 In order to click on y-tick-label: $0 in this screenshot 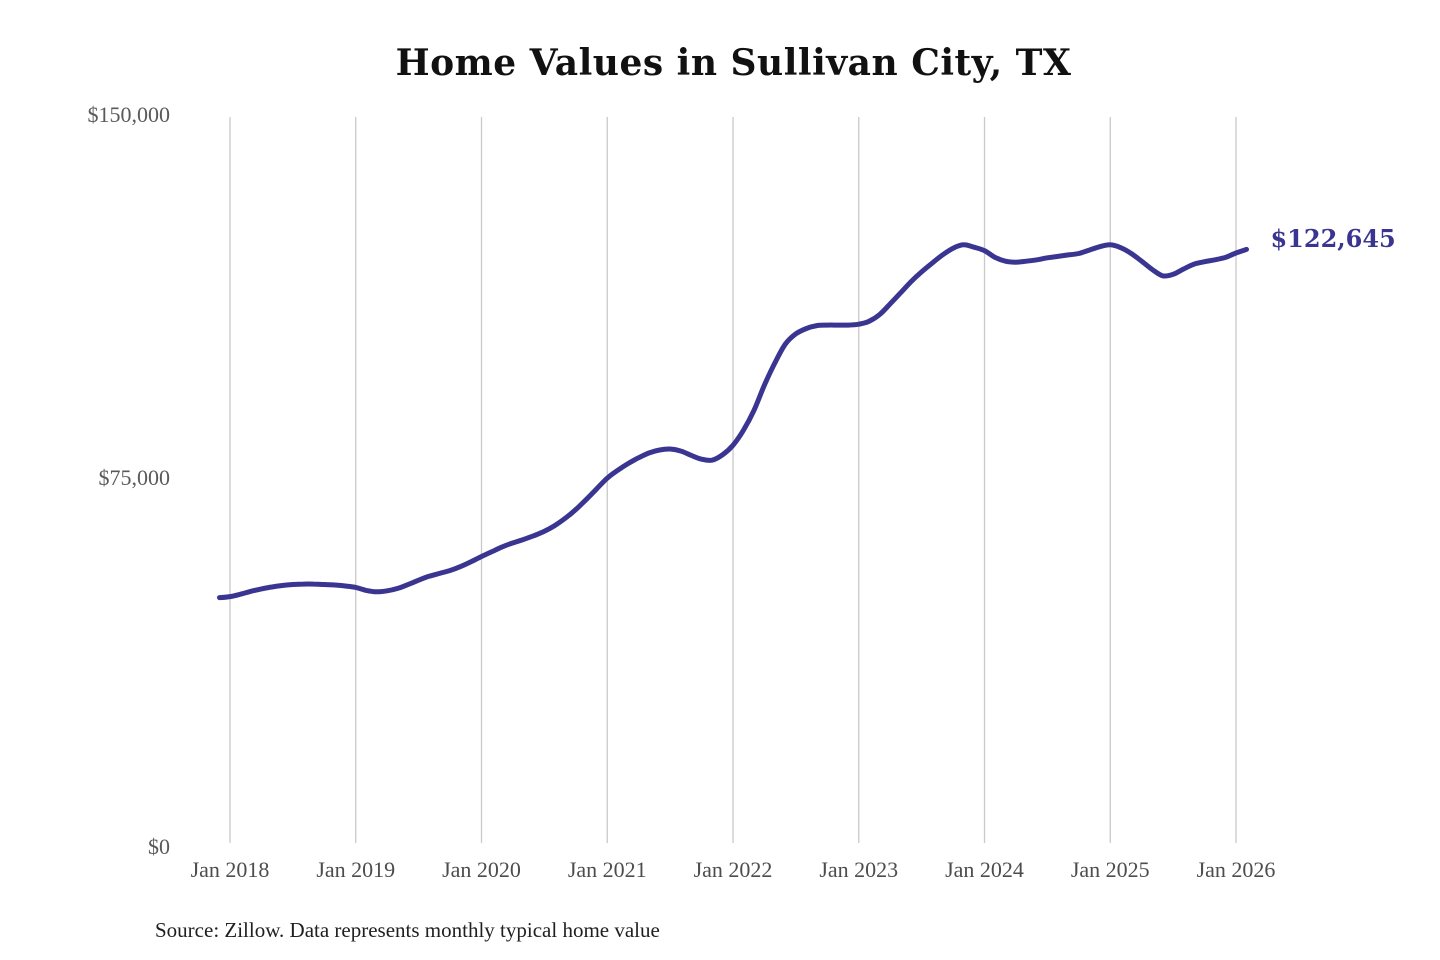, I will do `click(159, 846)`.